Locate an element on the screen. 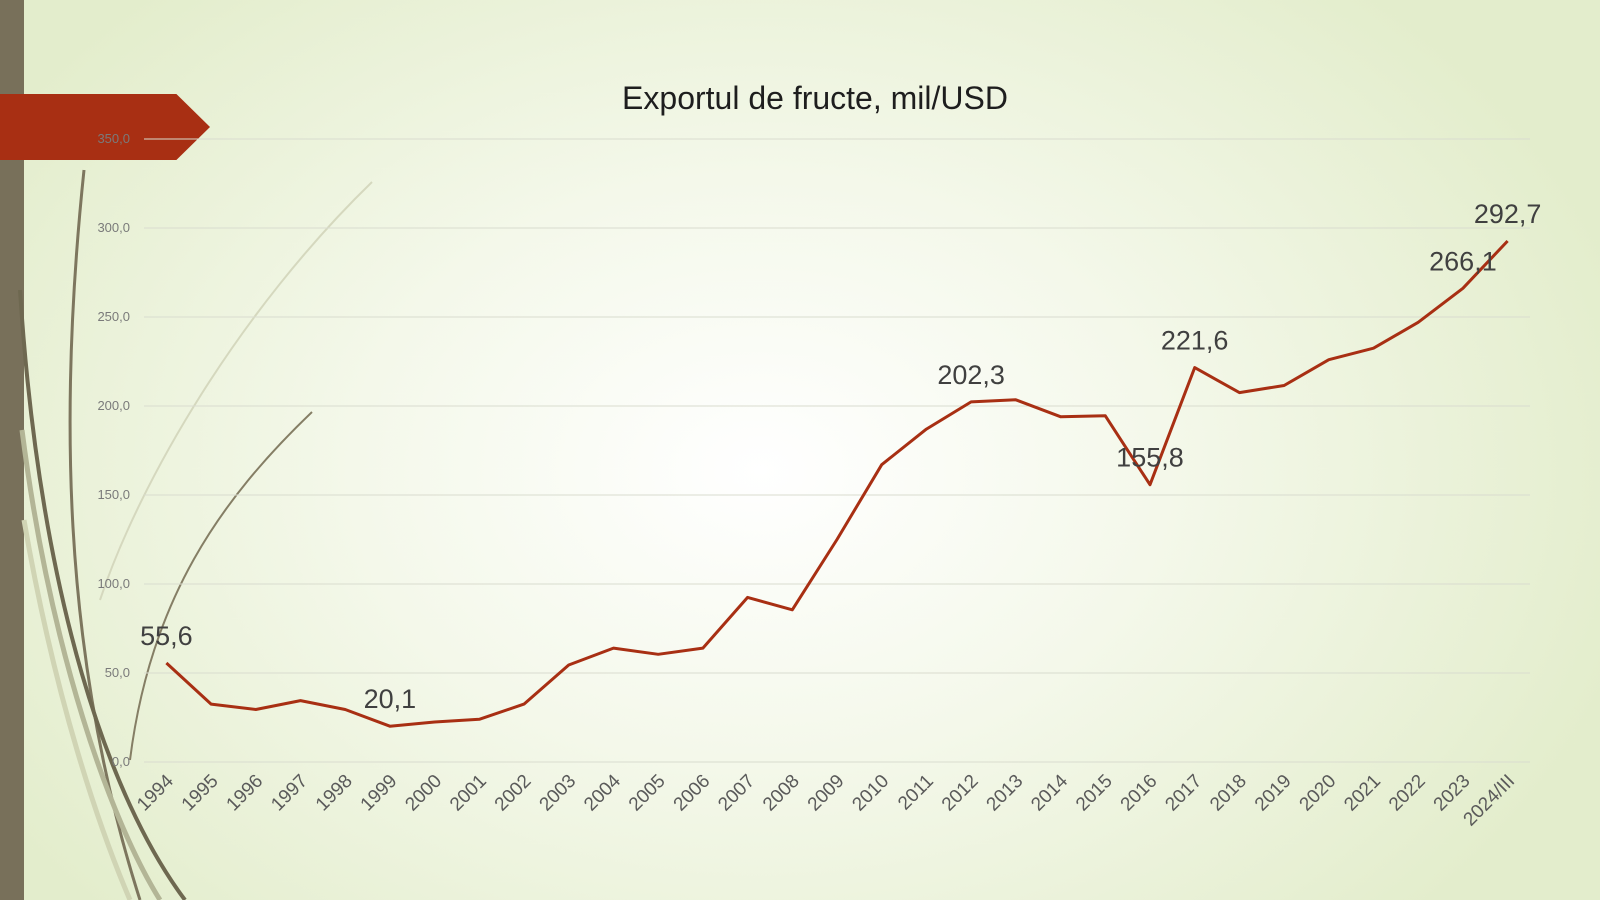 The image size is (1600, 900). x-tick-label: 2002 is located at coordinates (513, 793).